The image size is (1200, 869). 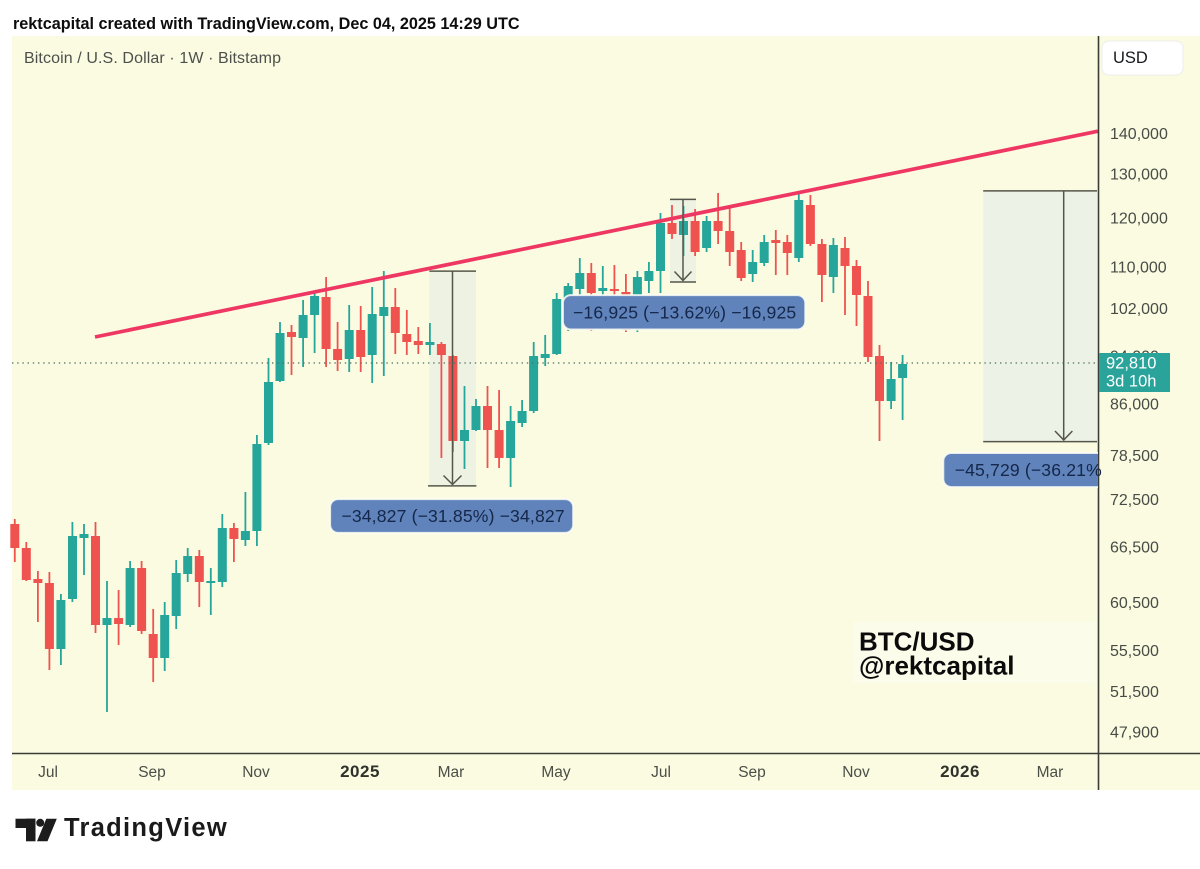 What do you see at coordinates (1139, 175) in the screenshot?
I see `svg-text: 130,000` at bounding box center [1139, 175].